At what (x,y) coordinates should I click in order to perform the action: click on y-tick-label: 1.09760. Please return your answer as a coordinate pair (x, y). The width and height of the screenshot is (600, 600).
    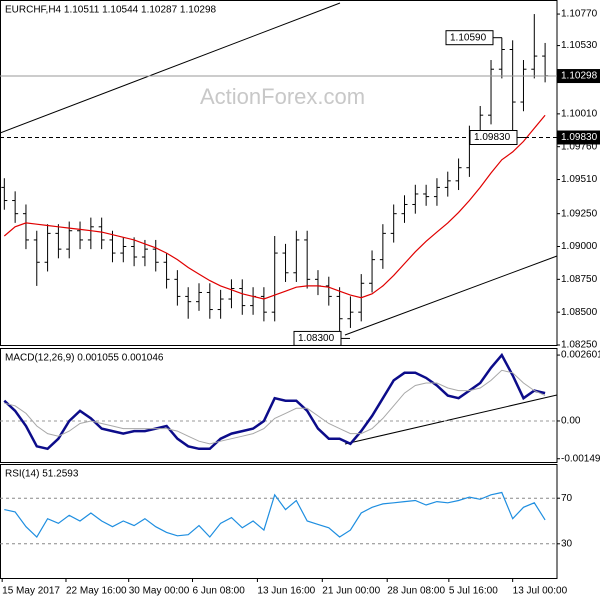
    Looking at the image, I should click on (579, 146).